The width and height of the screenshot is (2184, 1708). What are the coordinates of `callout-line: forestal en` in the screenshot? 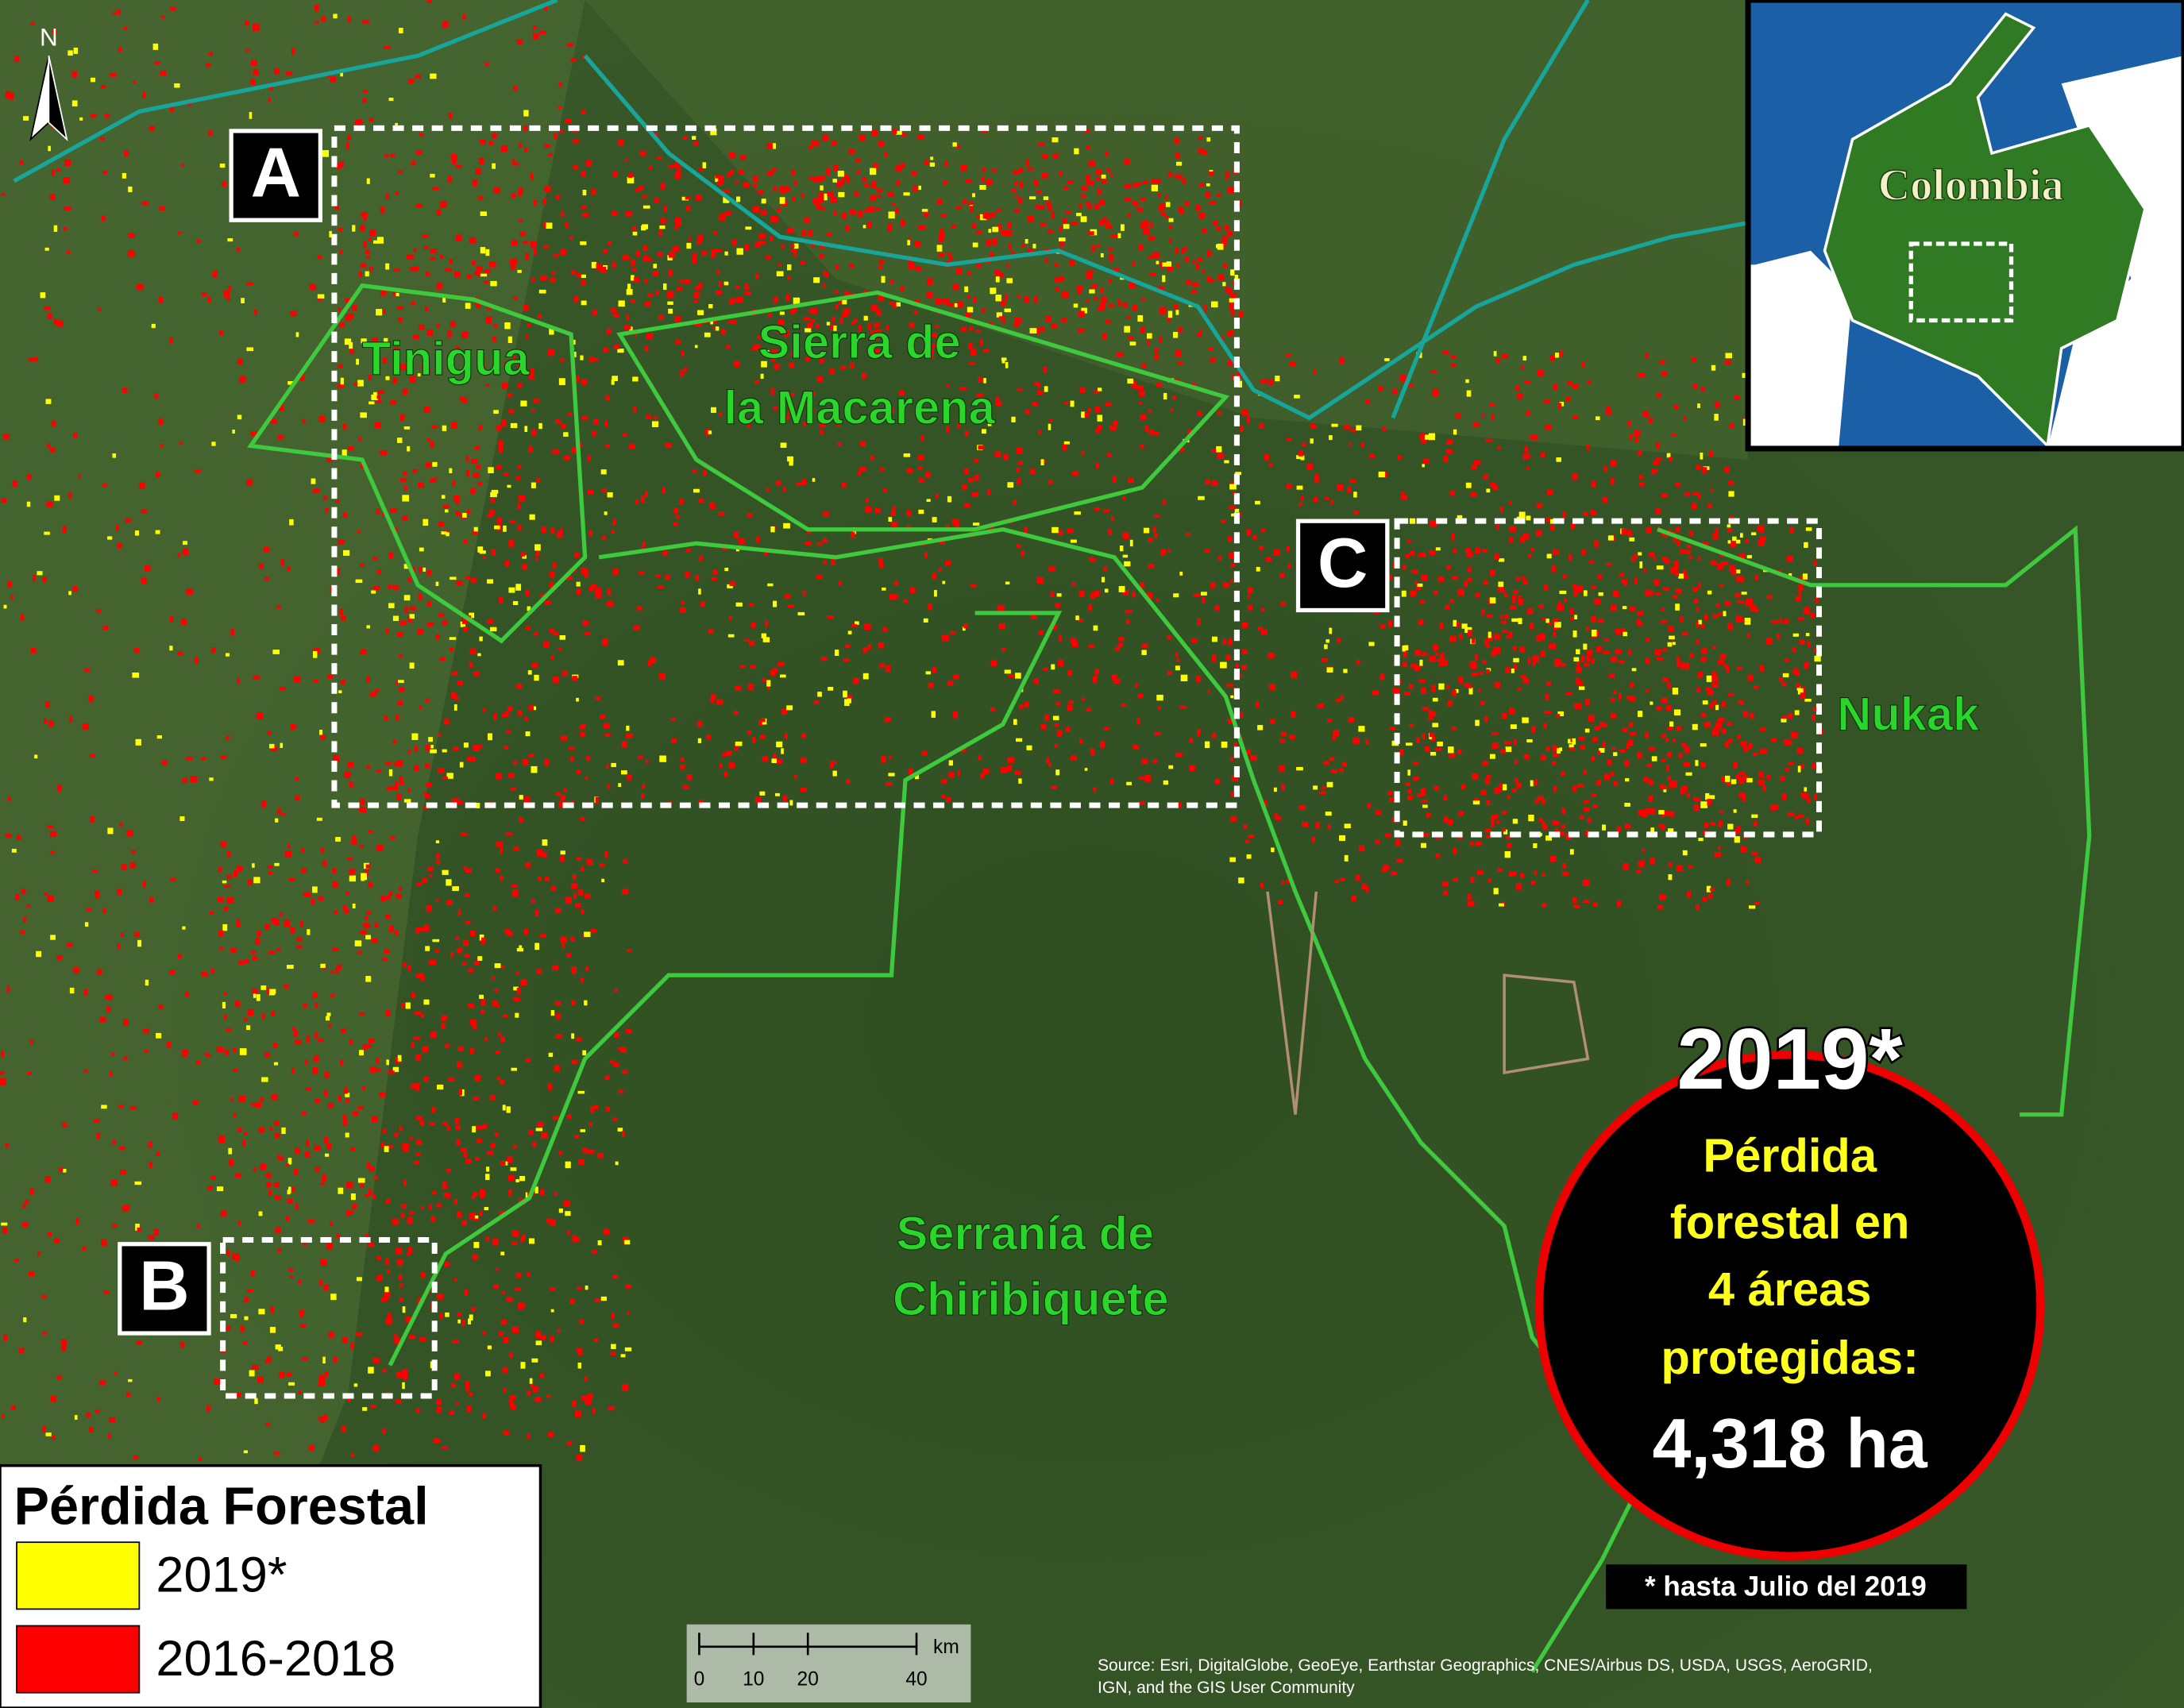 It's located at (1789, 1222).